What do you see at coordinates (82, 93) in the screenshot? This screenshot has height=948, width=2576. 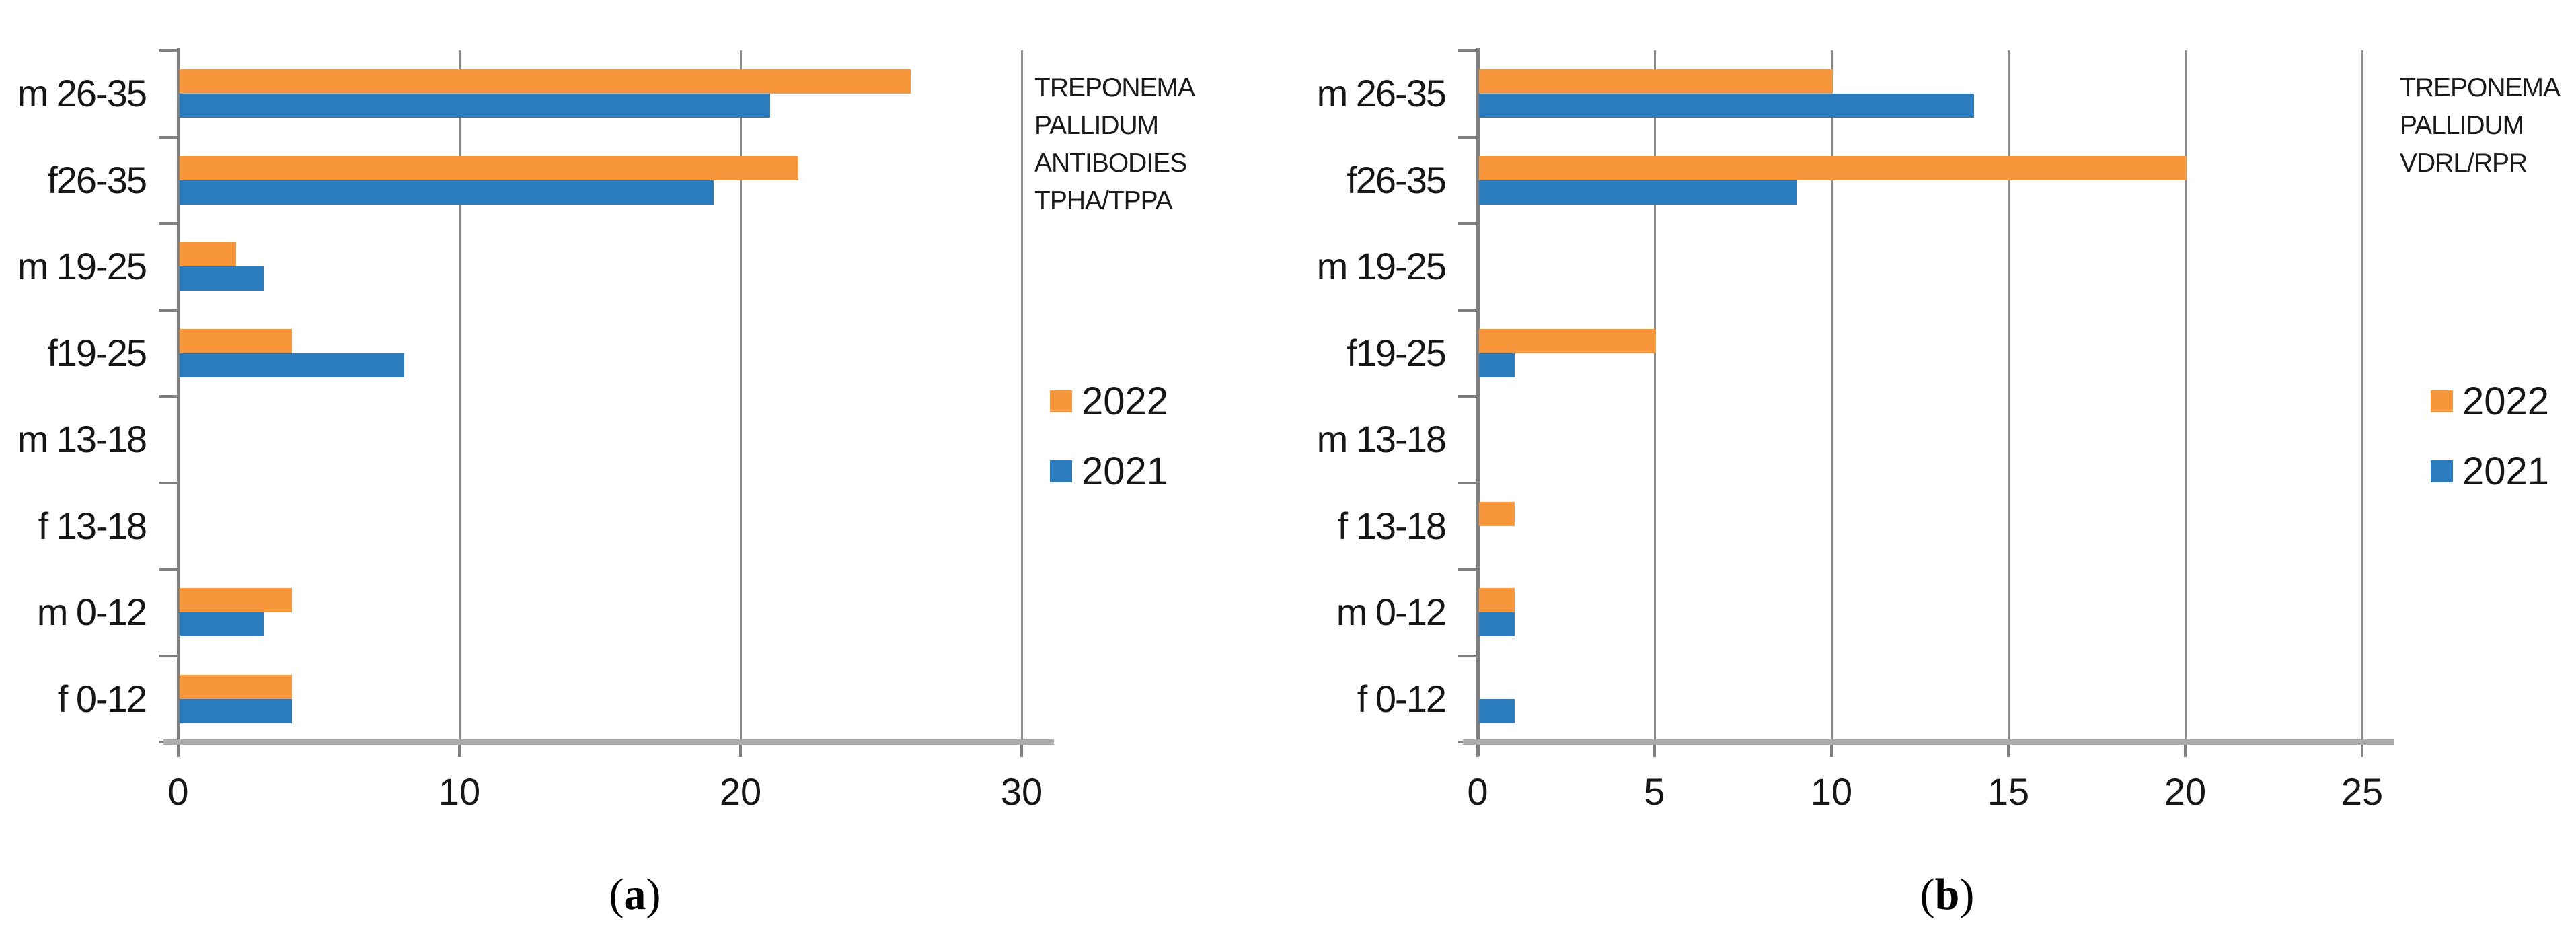 I see `chart-a-category-label: m 26-35` at bounding box center [82, 93].